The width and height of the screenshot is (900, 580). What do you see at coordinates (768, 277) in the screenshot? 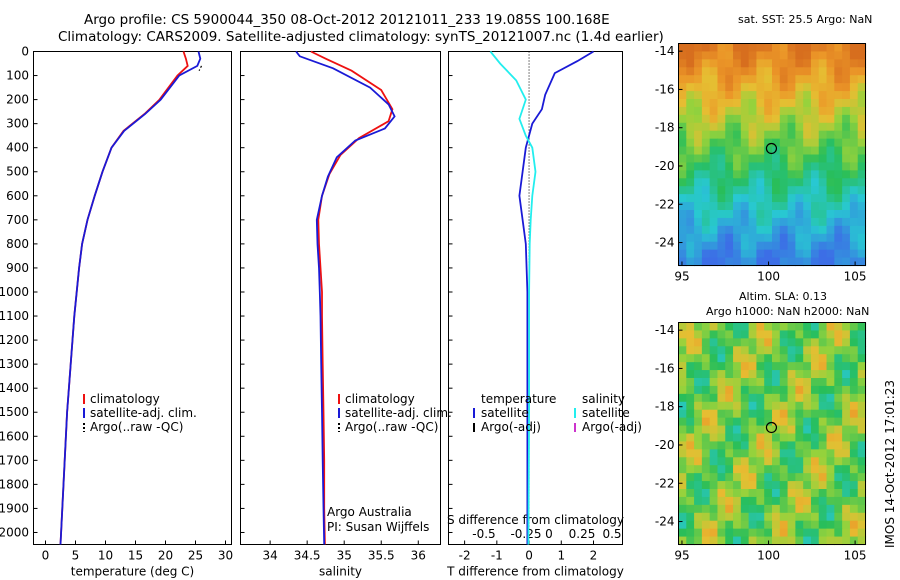
I see `map-x-tick-label: 100` at bounding box center [768, 277].